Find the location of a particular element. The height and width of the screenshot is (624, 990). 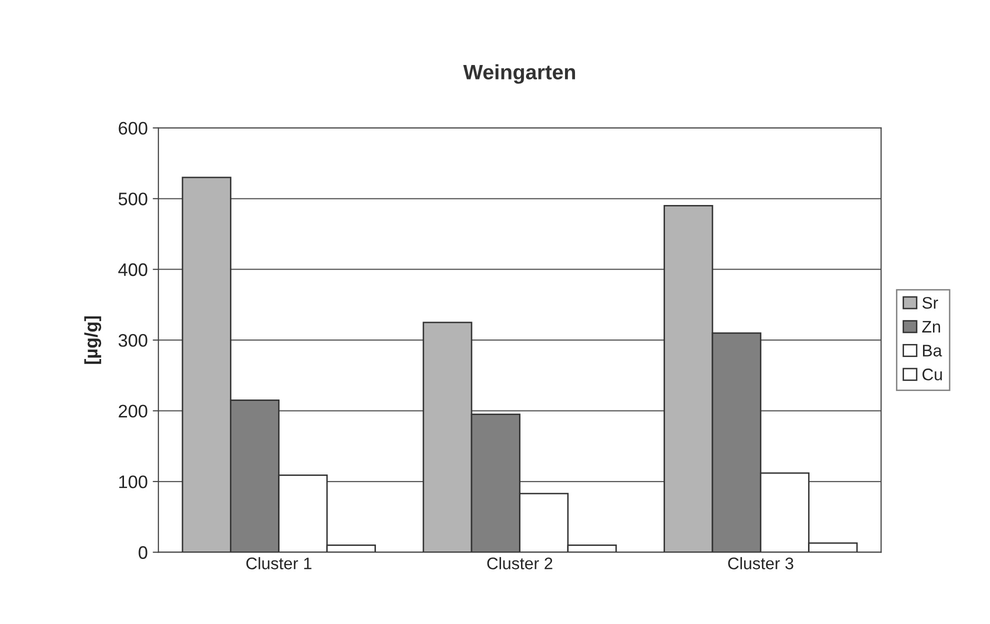

x-tick-label: Cluster 3 is located at coordinates (761, 563).